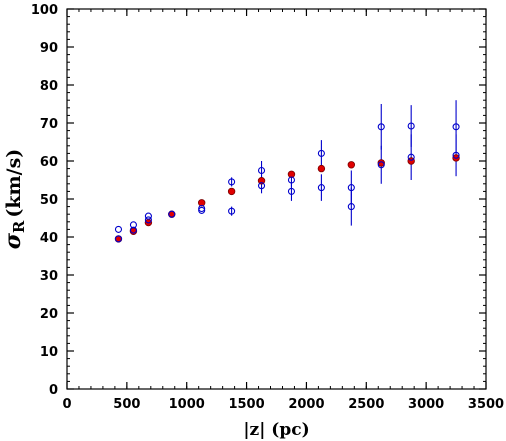 This screenshot has width=506, height=441. Describe the element at coordinates (49, 352) in the screenshot. I see `y-tick-label: 10` at that location.